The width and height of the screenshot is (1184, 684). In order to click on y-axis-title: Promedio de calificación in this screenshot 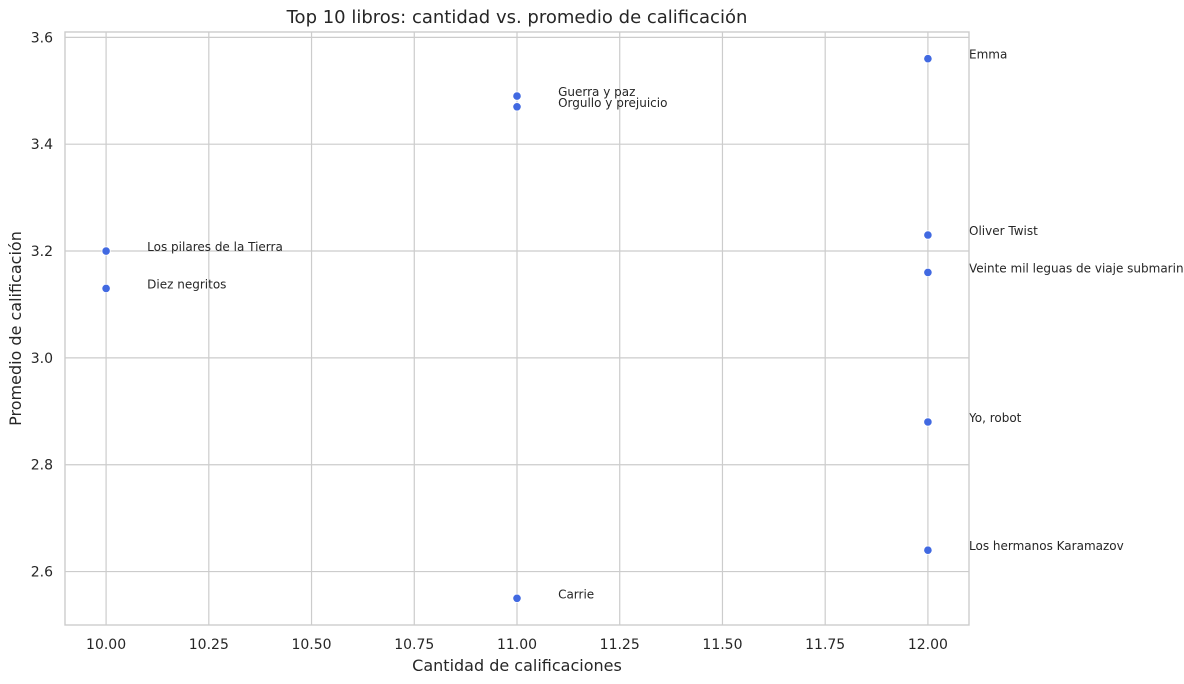, I will do `click(15, 328)`.